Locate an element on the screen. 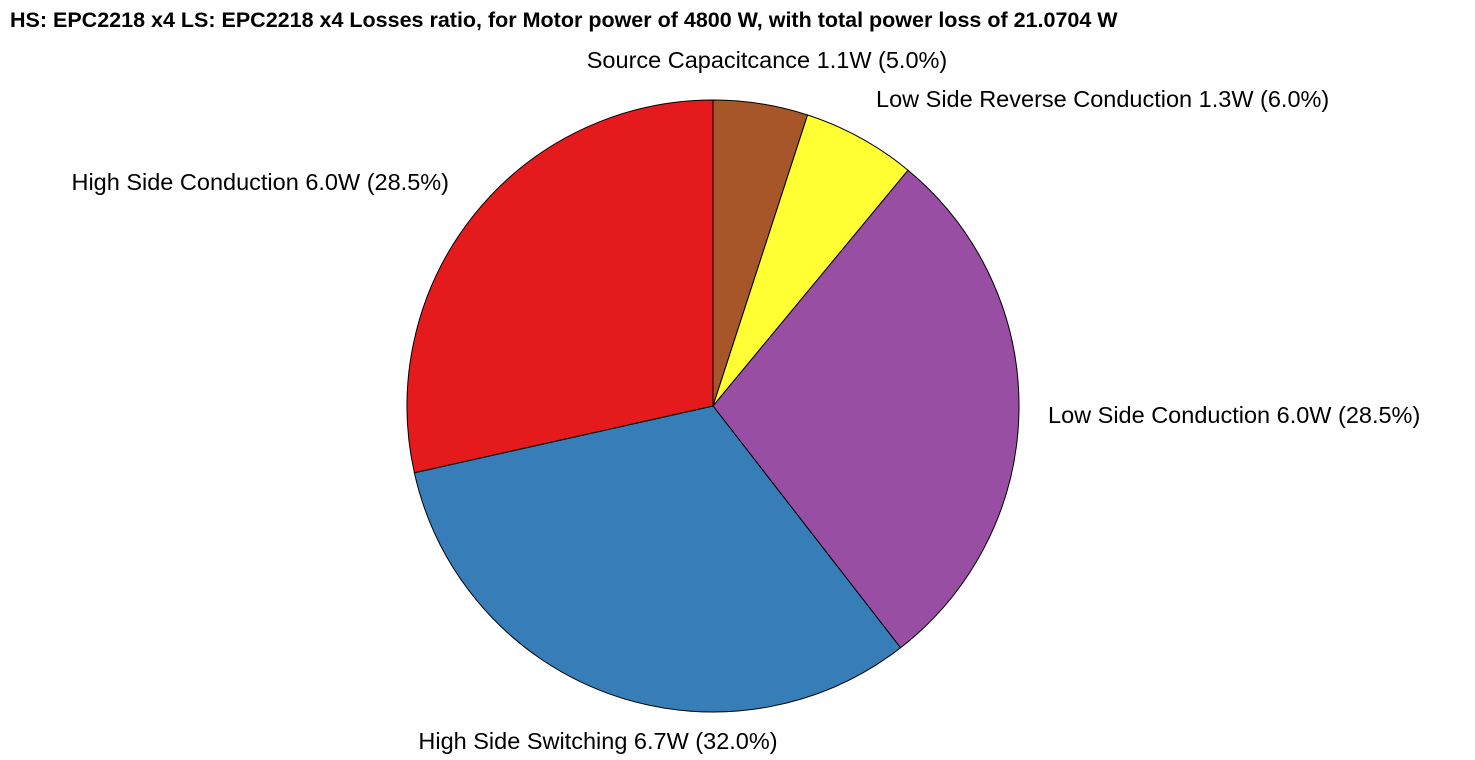 The height and width of the screenshot is (760, 1475). slice-label-source-capacitcance: Source Capacitcance 1.1W (5.0%) is located at coordinates (767, 60).